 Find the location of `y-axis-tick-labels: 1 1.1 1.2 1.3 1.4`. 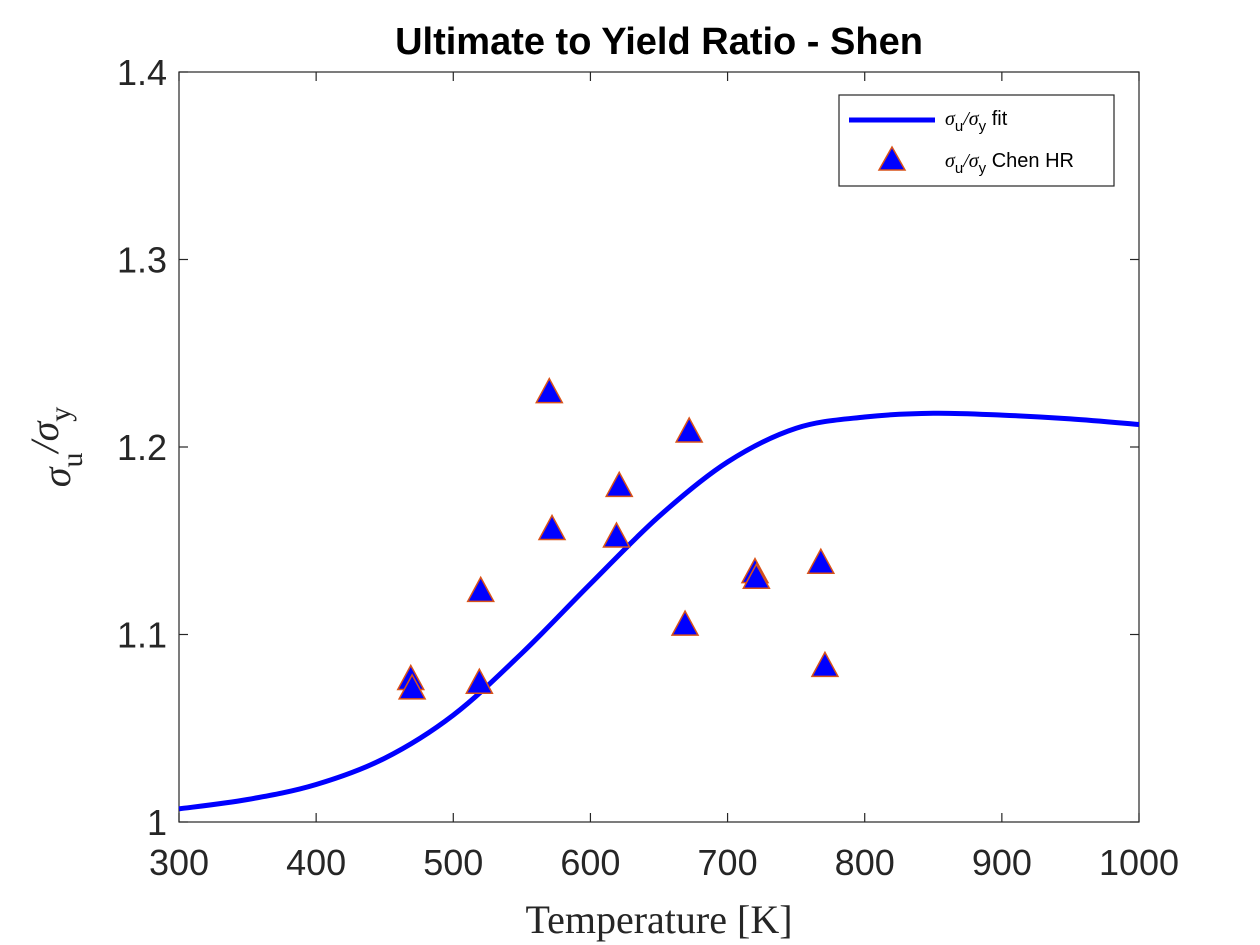

y-axis-tick-labels: 1 1.1 1.2 1.3 1.4 is located at coordinates (142, 447).